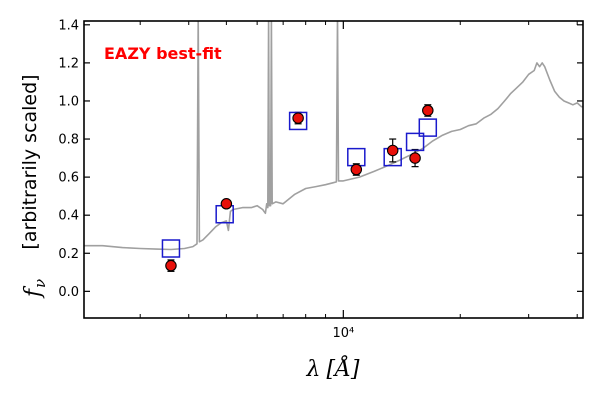 The width and height of the screenshot is (600, 400). Describe the element at coordinates (312, 369) in the screenshot. I see `x-axis-symbol: λ` at that location.